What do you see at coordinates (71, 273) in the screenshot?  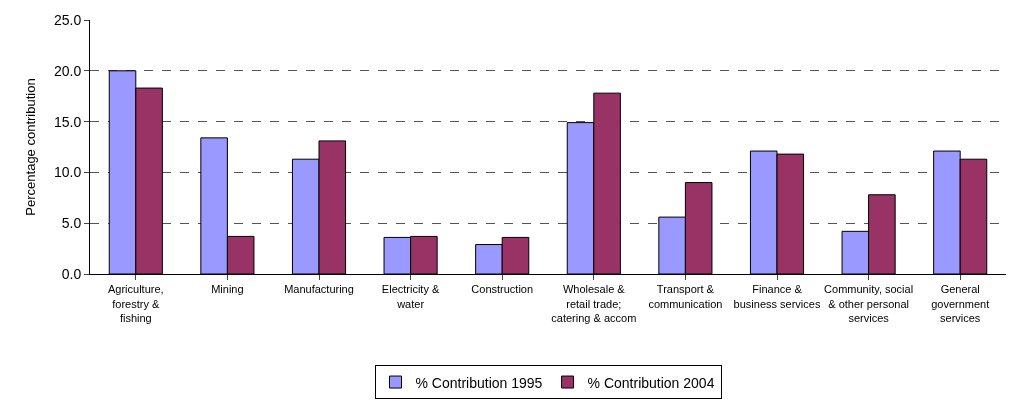 I see `y-tick-label: 0.0` at bounding box center [71, 273].